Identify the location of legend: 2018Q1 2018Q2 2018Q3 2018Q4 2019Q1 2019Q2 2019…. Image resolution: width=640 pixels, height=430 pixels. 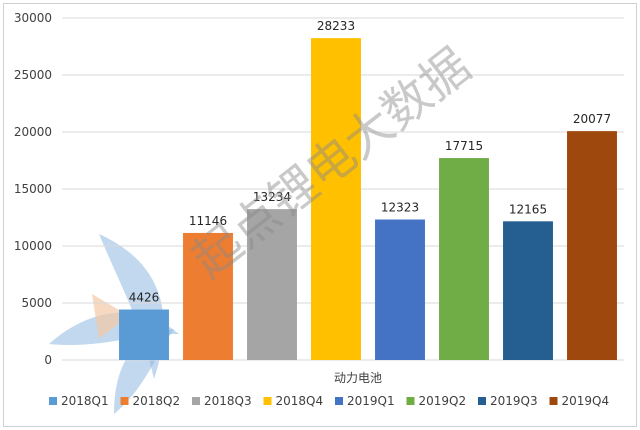
(329, 401).